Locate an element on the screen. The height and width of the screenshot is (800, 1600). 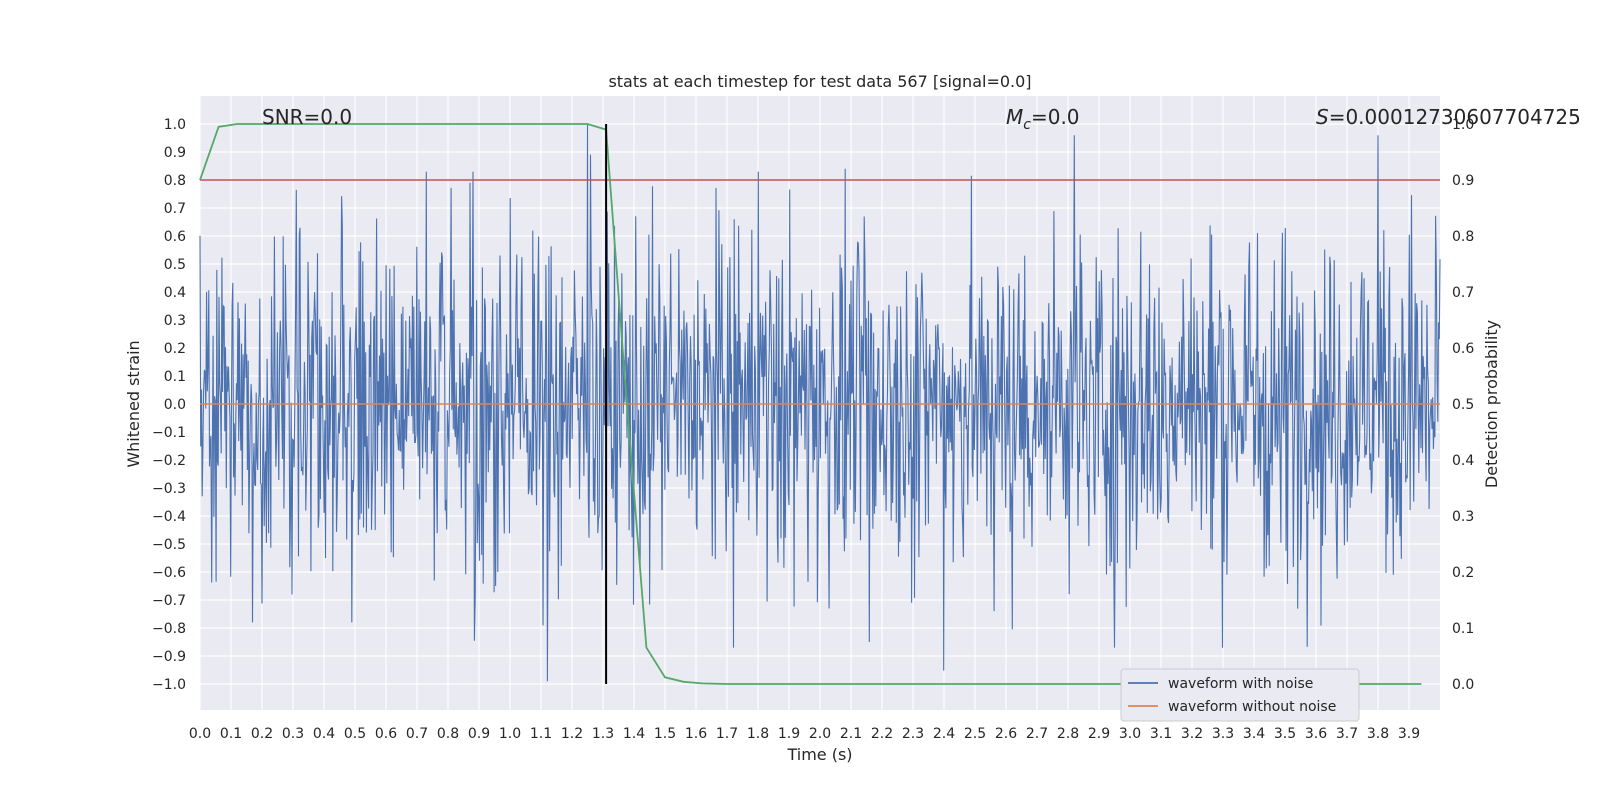
right-y-tick-label: 0.1 is located at coordinates (1463, 629).